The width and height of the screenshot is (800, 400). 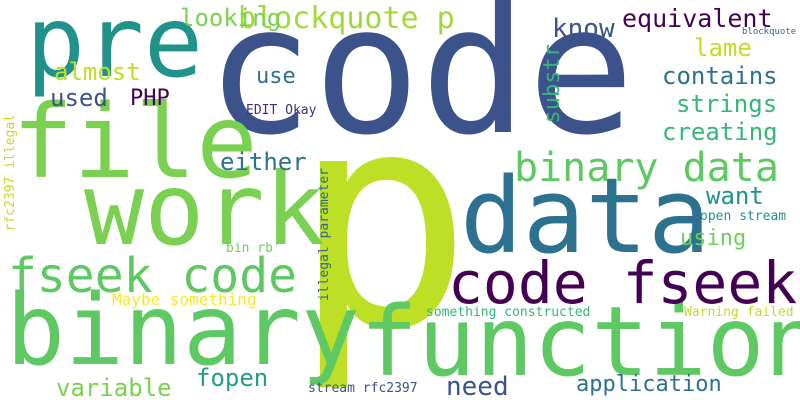 What do you see at coordinates (10, 173) in the screenshot?
I see `word-rfc2397-illegal: rfc2397 illegal` at bounding box center [10, 173].